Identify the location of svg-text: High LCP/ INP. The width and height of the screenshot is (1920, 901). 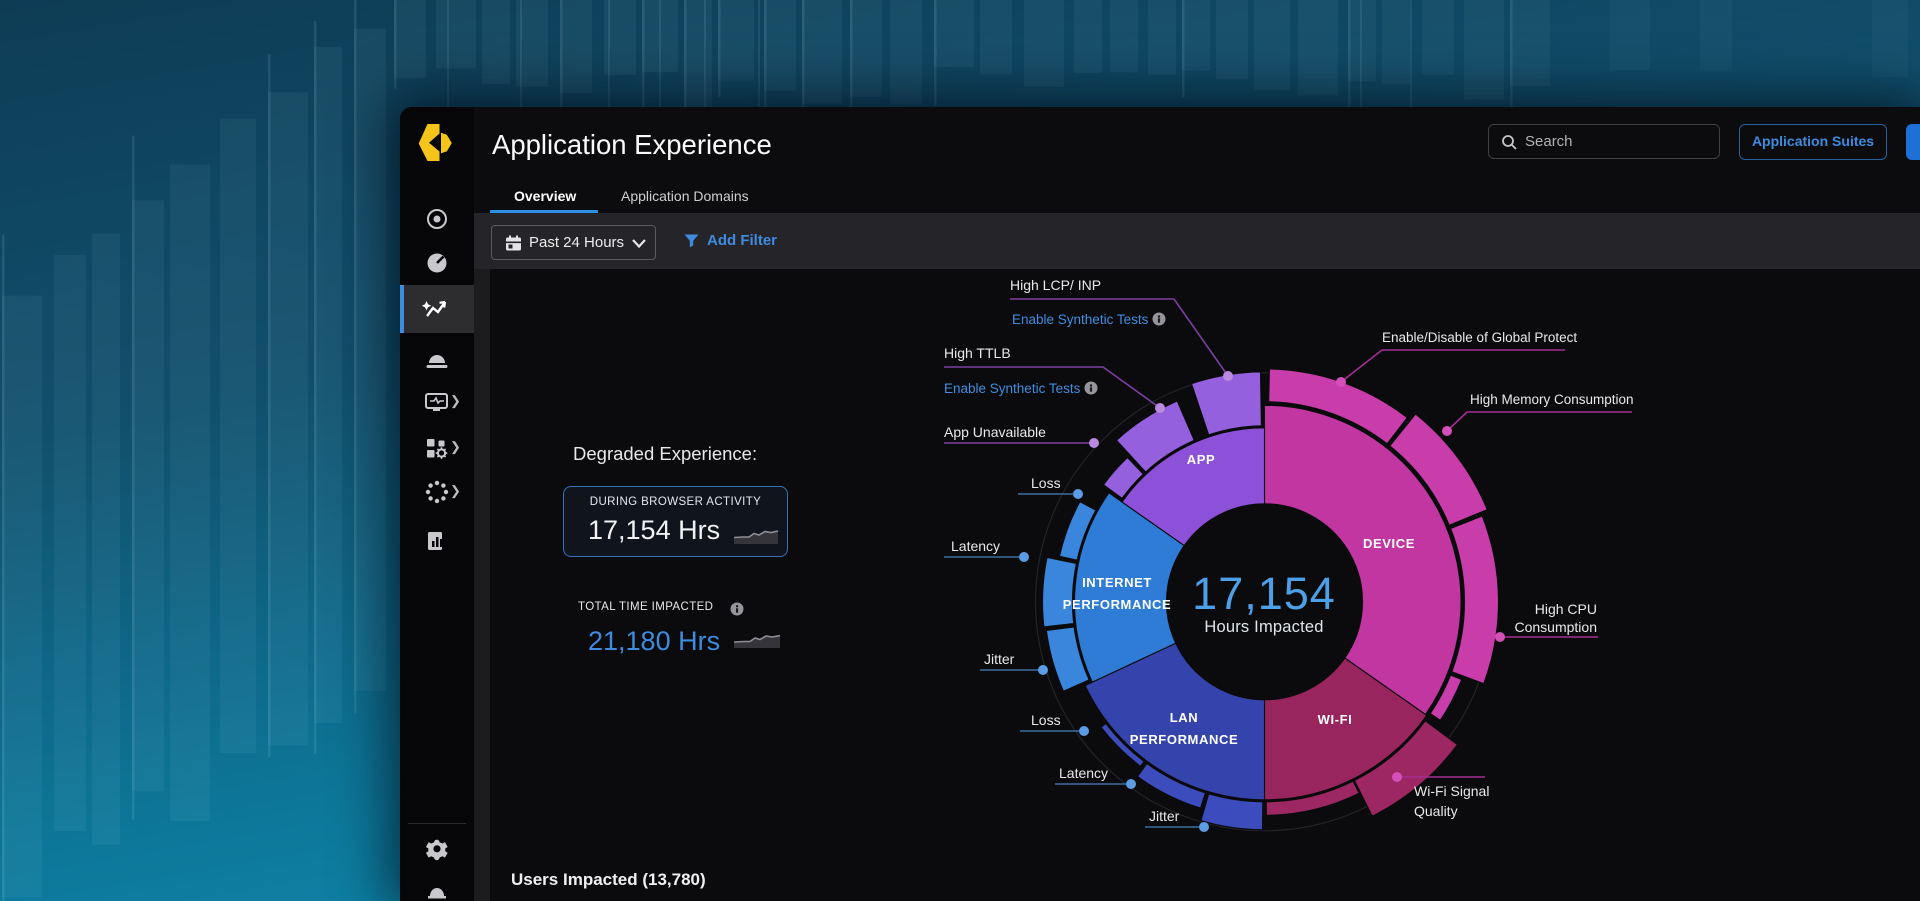
(1055, 285).